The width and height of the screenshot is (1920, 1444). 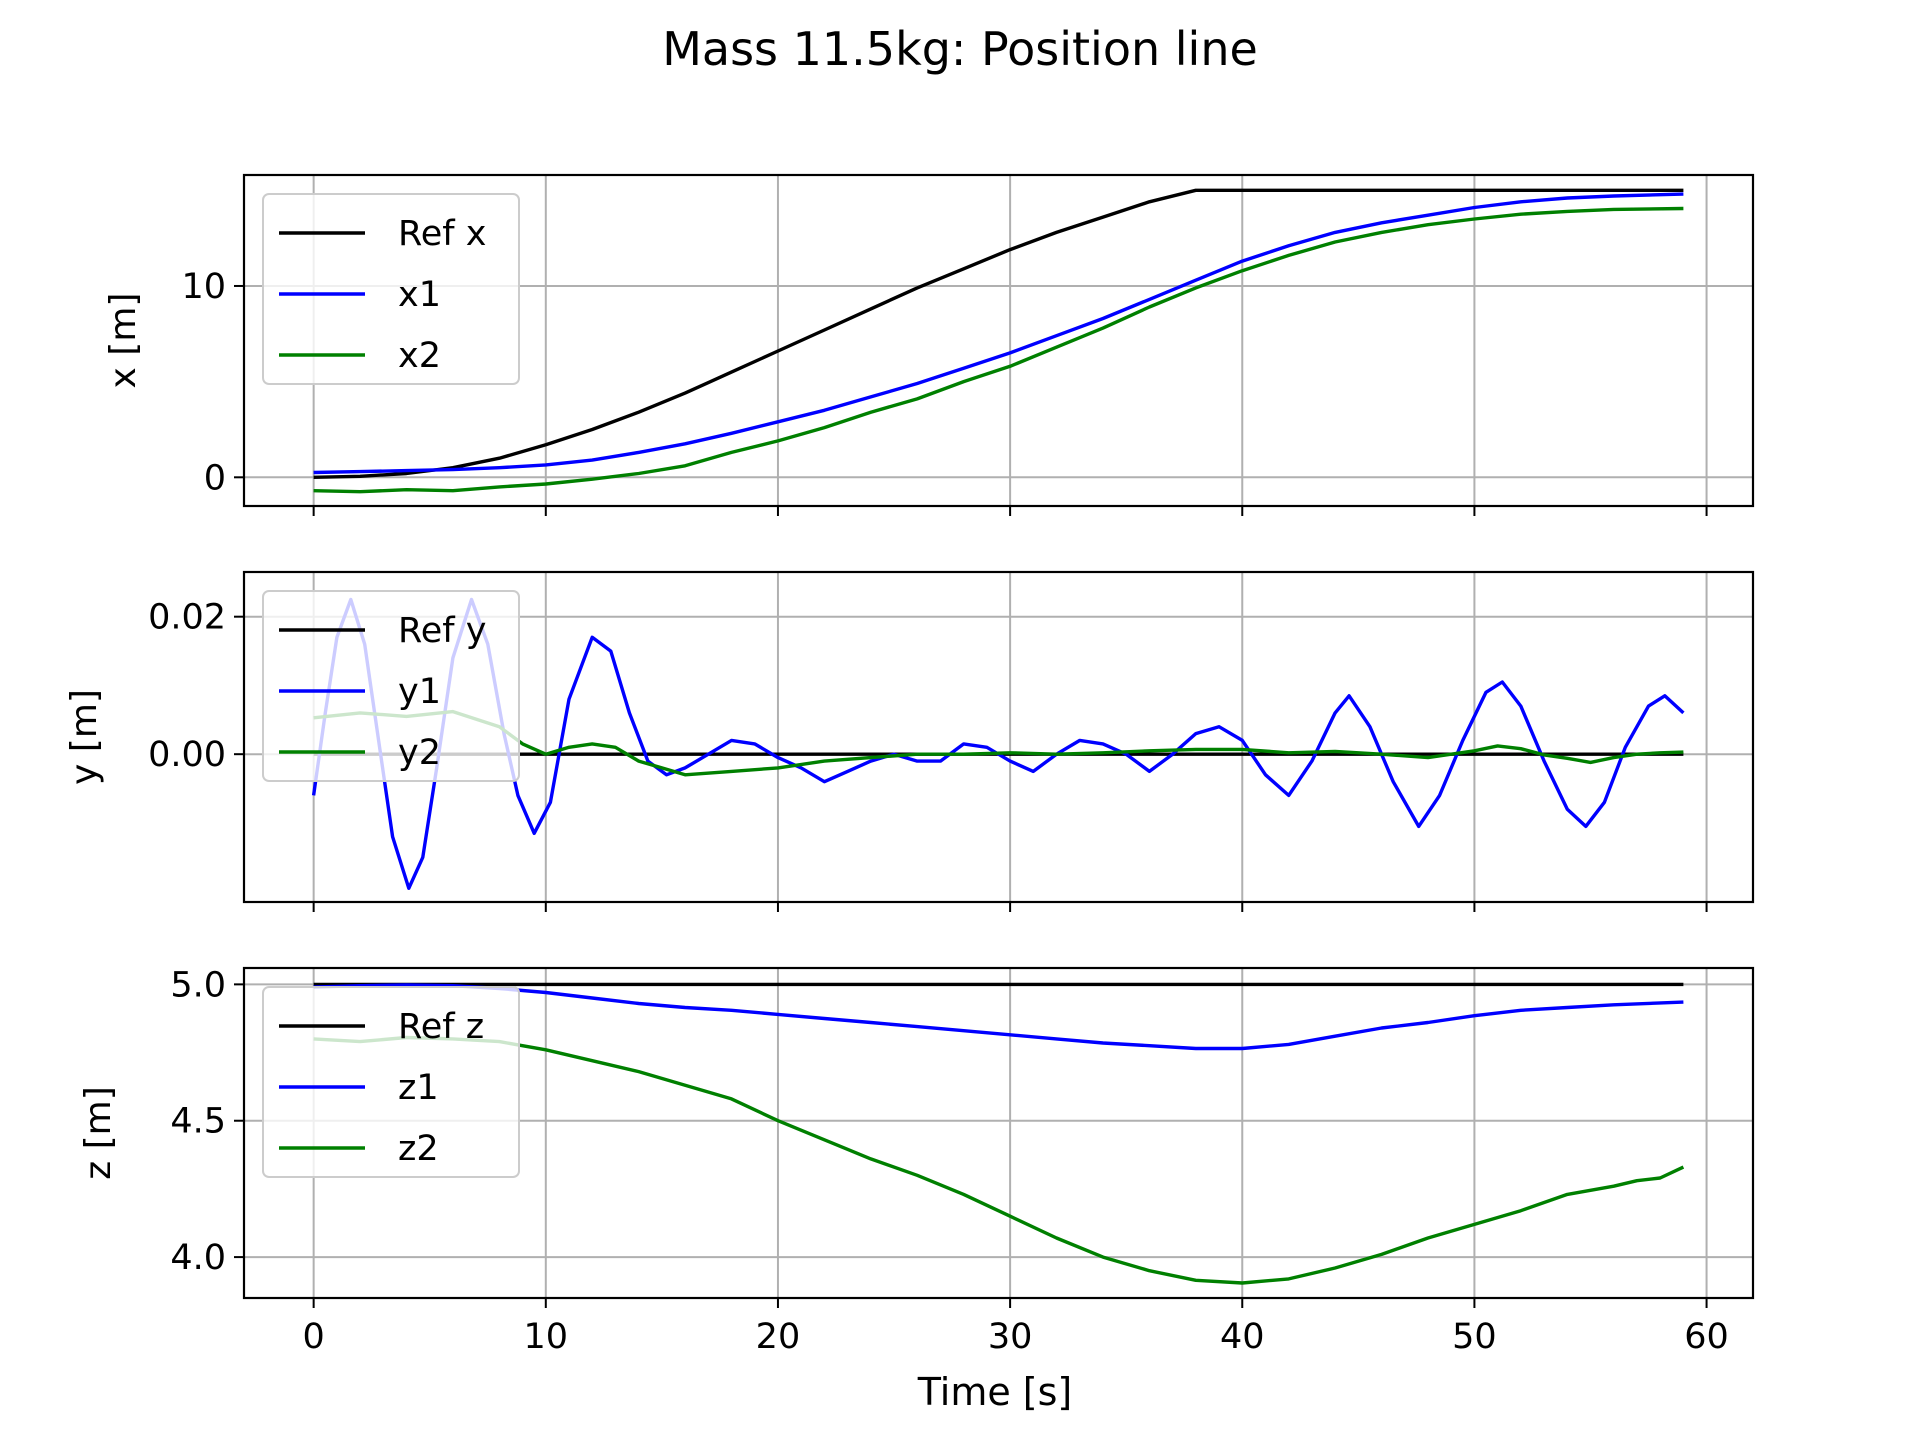 I want to click on series-line-ref-x, so click(x=998, y=333).